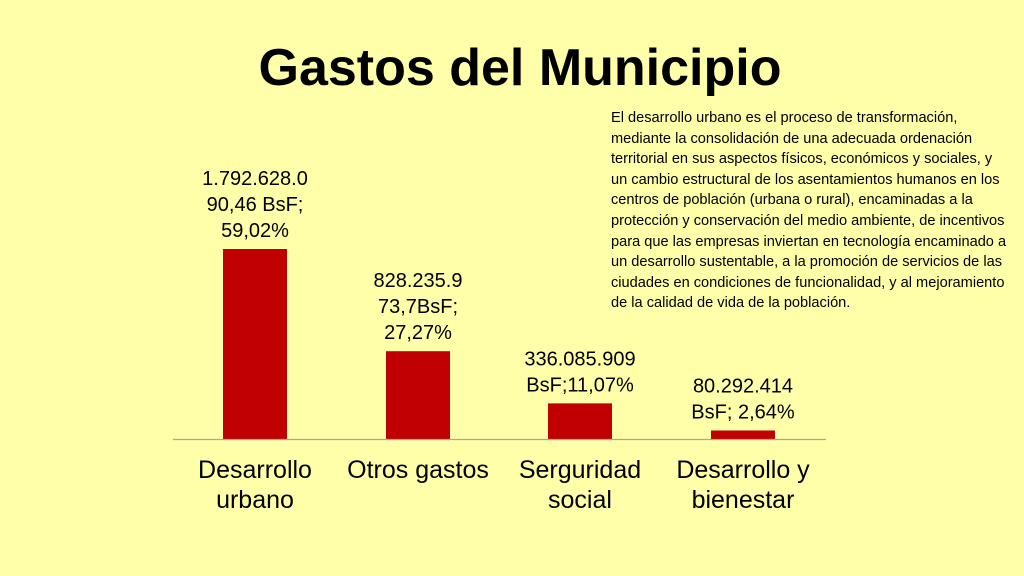 This screenshot has height=576, width=1024. I want to click on data-label-0-2: 59,02%, so click(255, 231).